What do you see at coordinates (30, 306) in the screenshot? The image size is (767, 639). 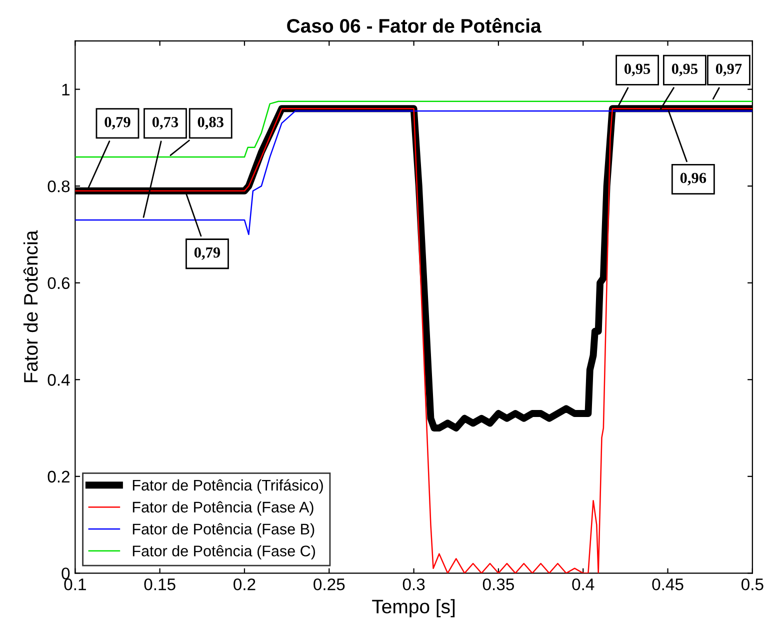 I see `y-axis-title: Fator de Potência` at bounding box center [30, 306].